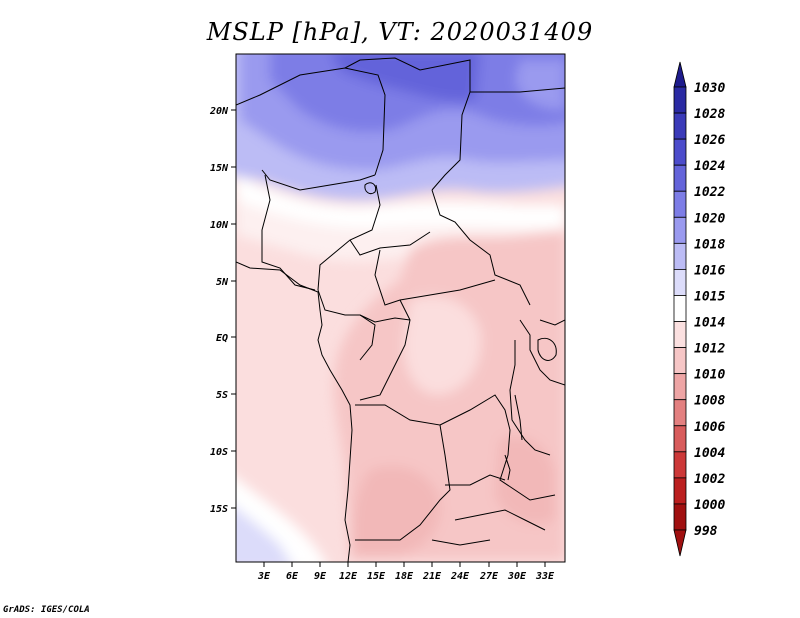 This screenshot has width=800, height=618. Describe the element at coordinates (709, 479) in the screenshot. I see `colorbar-label: 1002` at that location.